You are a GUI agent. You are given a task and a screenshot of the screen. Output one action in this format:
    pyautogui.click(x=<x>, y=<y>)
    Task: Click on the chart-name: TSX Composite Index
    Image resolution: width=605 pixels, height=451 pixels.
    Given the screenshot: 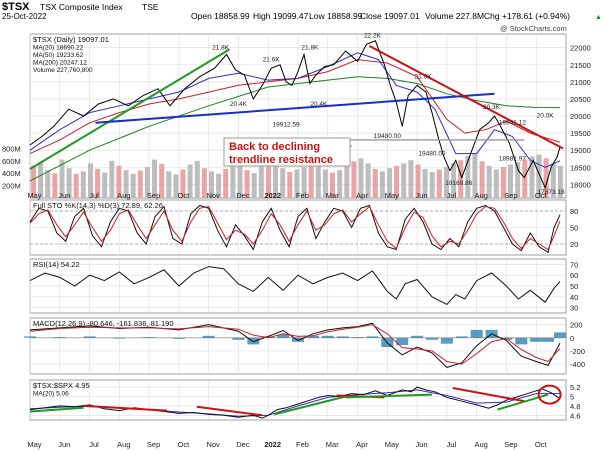 What is the action you would take?
    pyautogui.click(x=81, y=7)
    